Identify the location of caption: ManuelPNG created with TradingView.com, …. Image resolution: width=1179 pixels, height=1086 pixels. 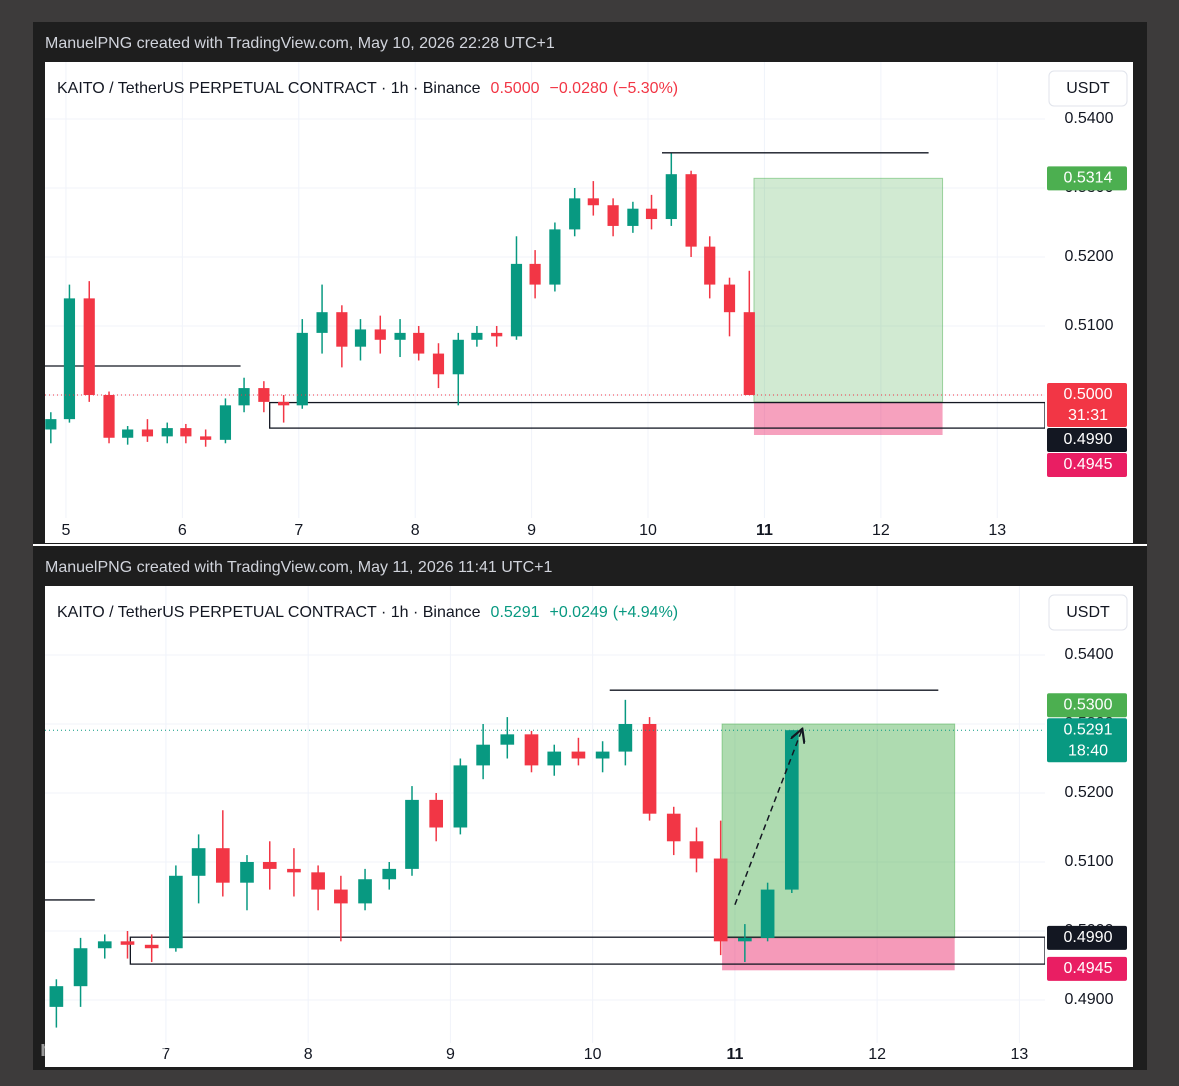
(298, 567).